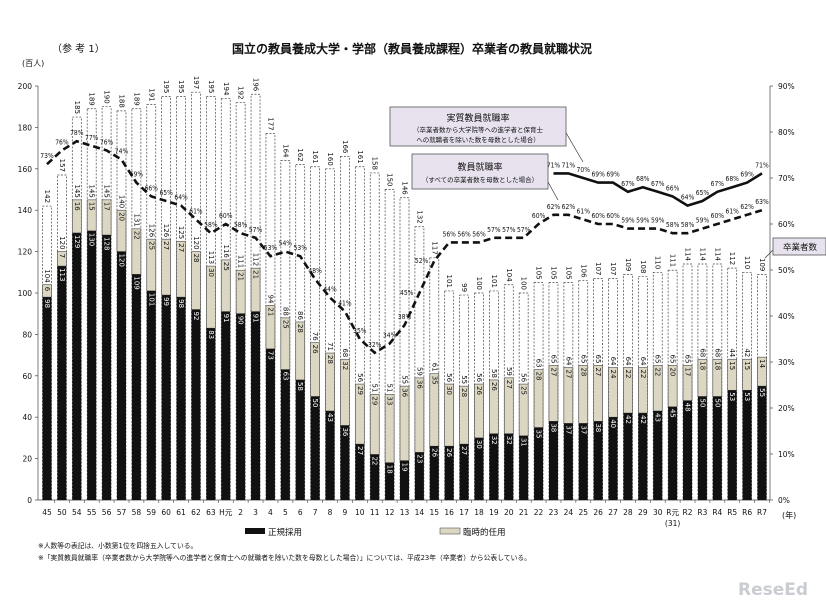 This screenshot has height=610, width=826. What do you see at coordinates (773, 590) in the screenshot?
I see `watermark-logo: ReseEd` at bounding box center [773, 590].